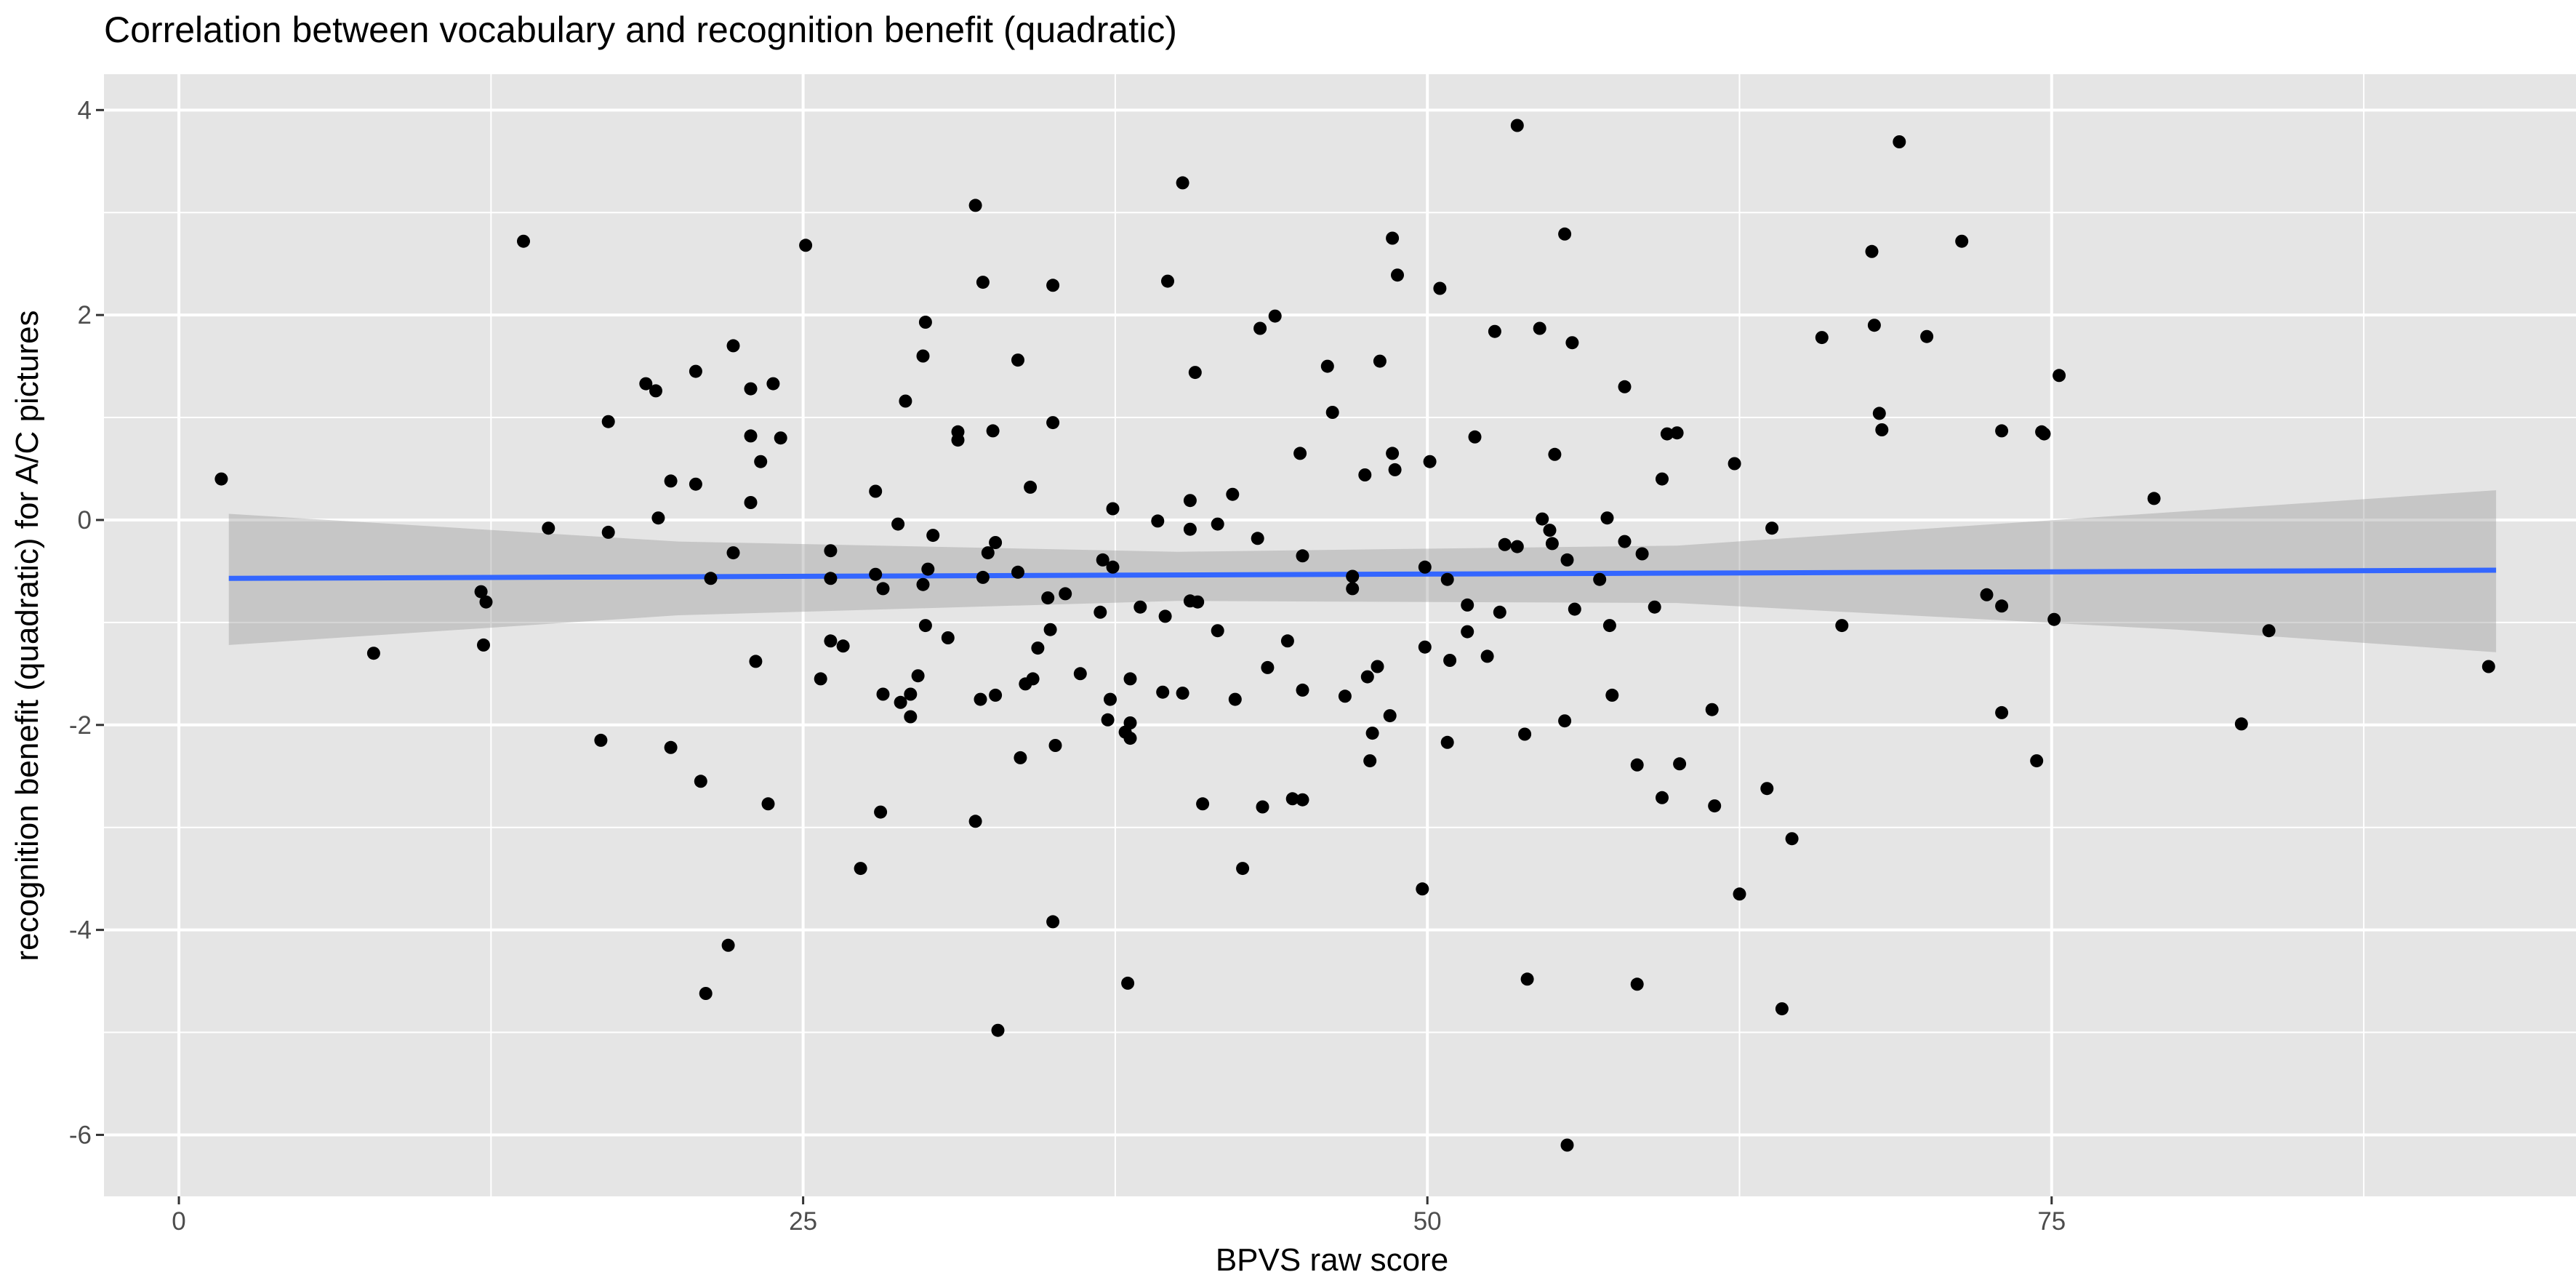 The width and height of the screenshot is (2576, 1288). Describe the element at coordinates (81, 725) in the screenshot. I see `y-tick-label: -2` at that location.